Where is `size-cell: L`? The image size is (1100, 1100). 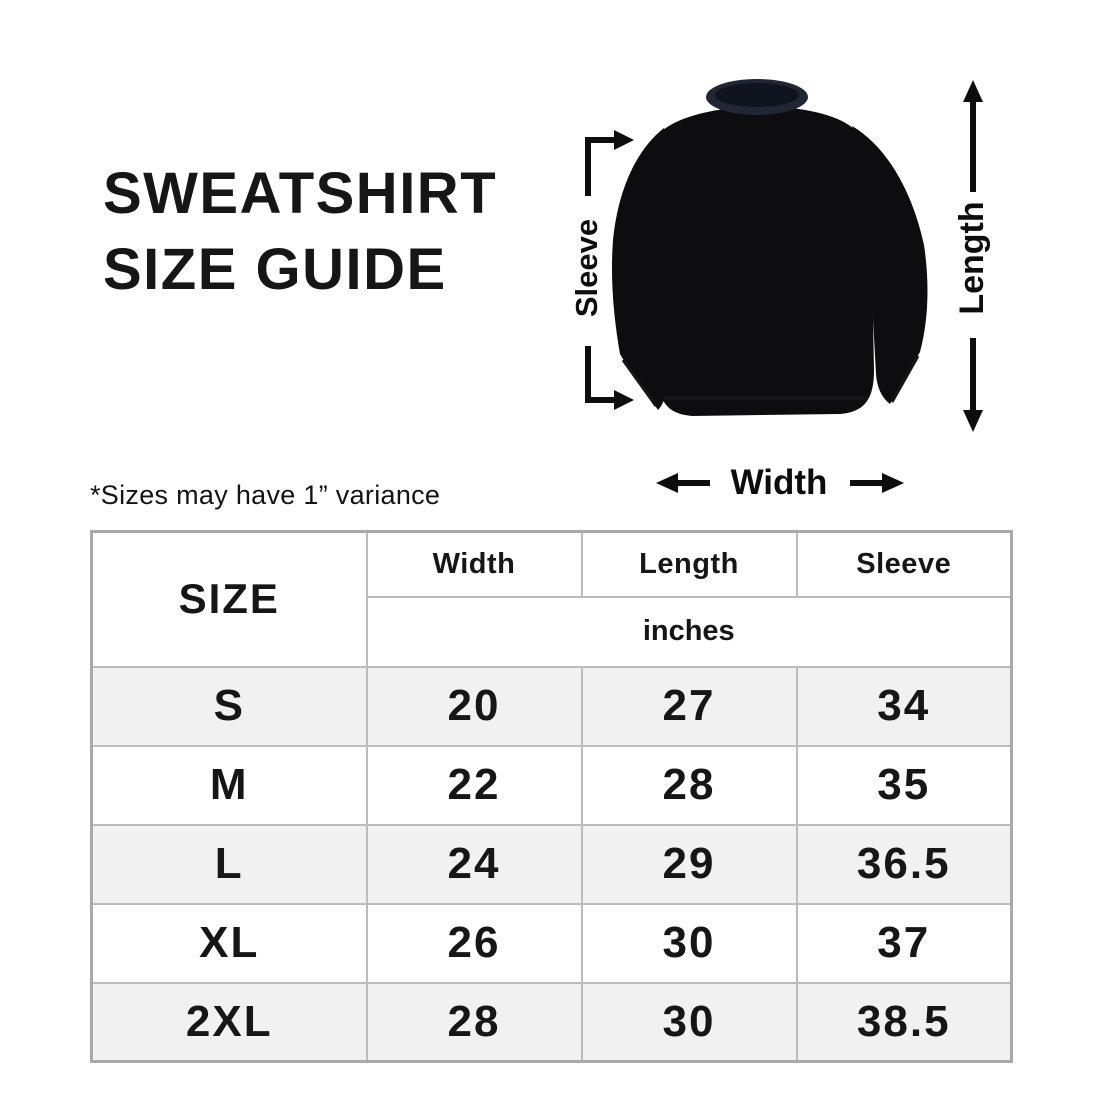 size-cell: L is located at coordinates (229, 864).